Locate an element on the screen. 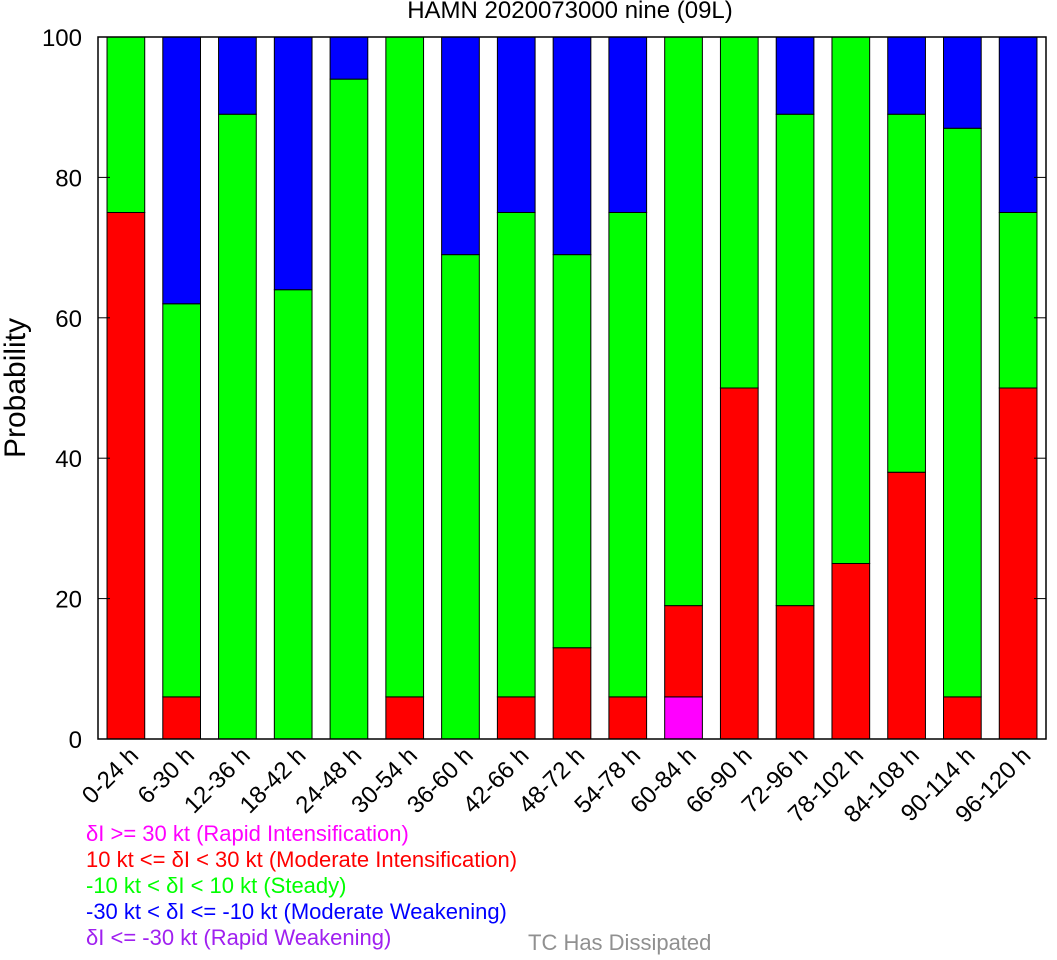 This screenshot has width=1057, height=960. y-tick-label: 40 is located at coordinates (68, 459).